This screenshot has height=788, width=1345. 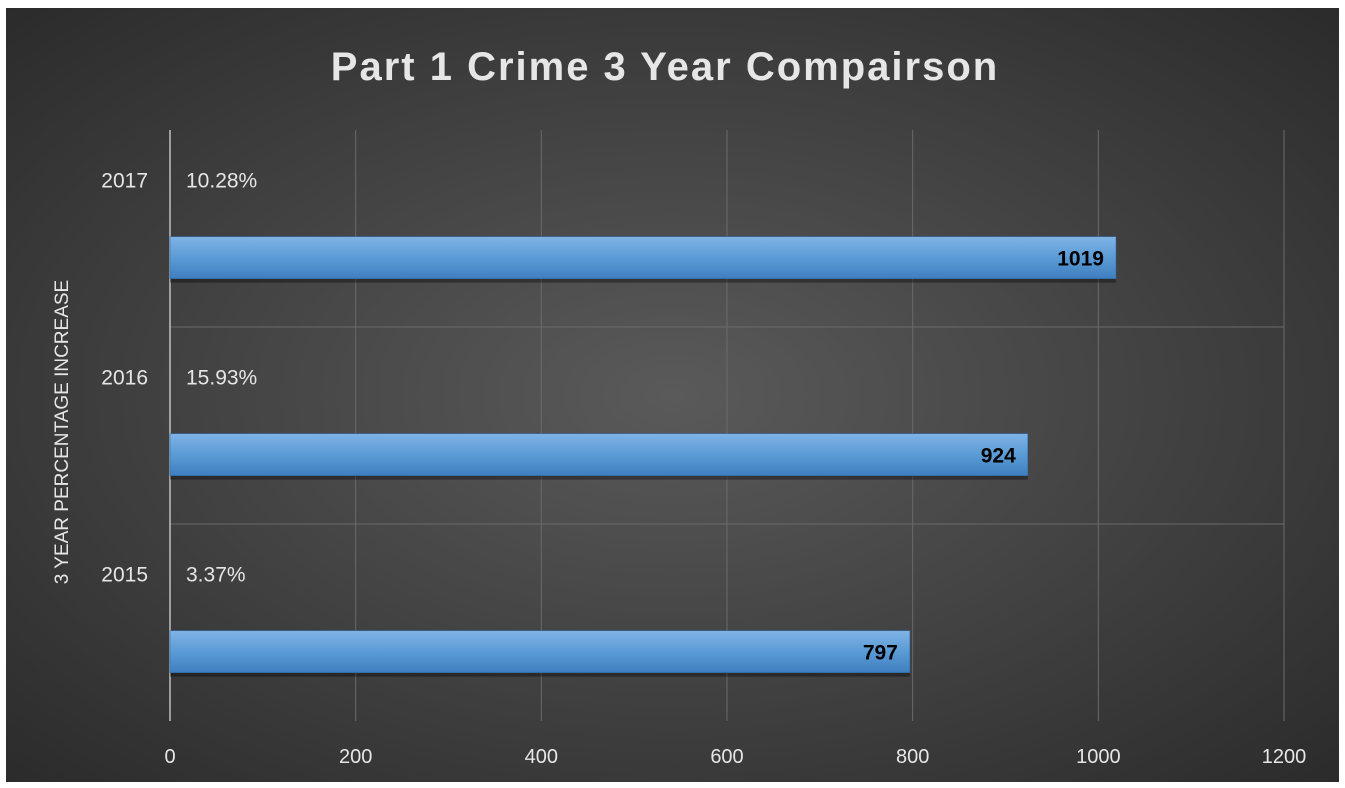 What do you see at coordinates (665, 67) in the screenshot?
I see `chart-title: Part 1 Crime 3 Year Compairson` at bounding box center [665, 67].